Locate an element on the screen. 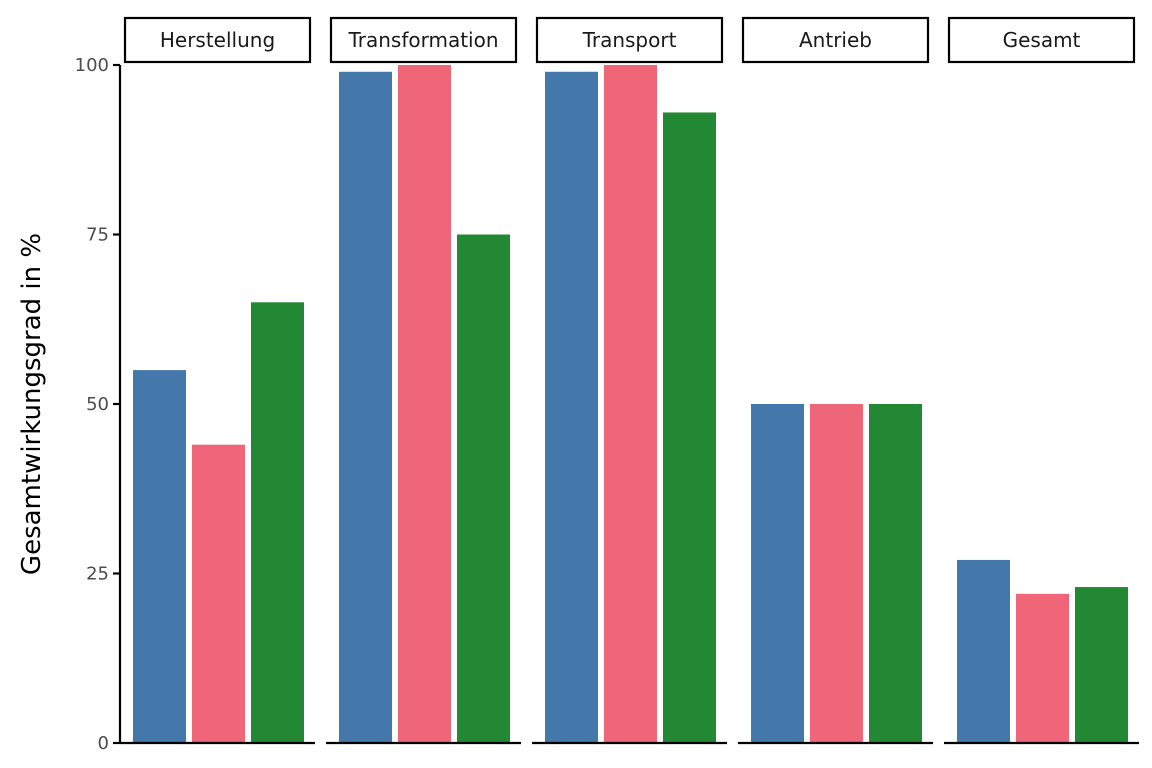 The width and height of the screenshot is (1152, 768). y-axis-title: Gesamtwirkungsgrad in % is located at coordinates (32, 404).